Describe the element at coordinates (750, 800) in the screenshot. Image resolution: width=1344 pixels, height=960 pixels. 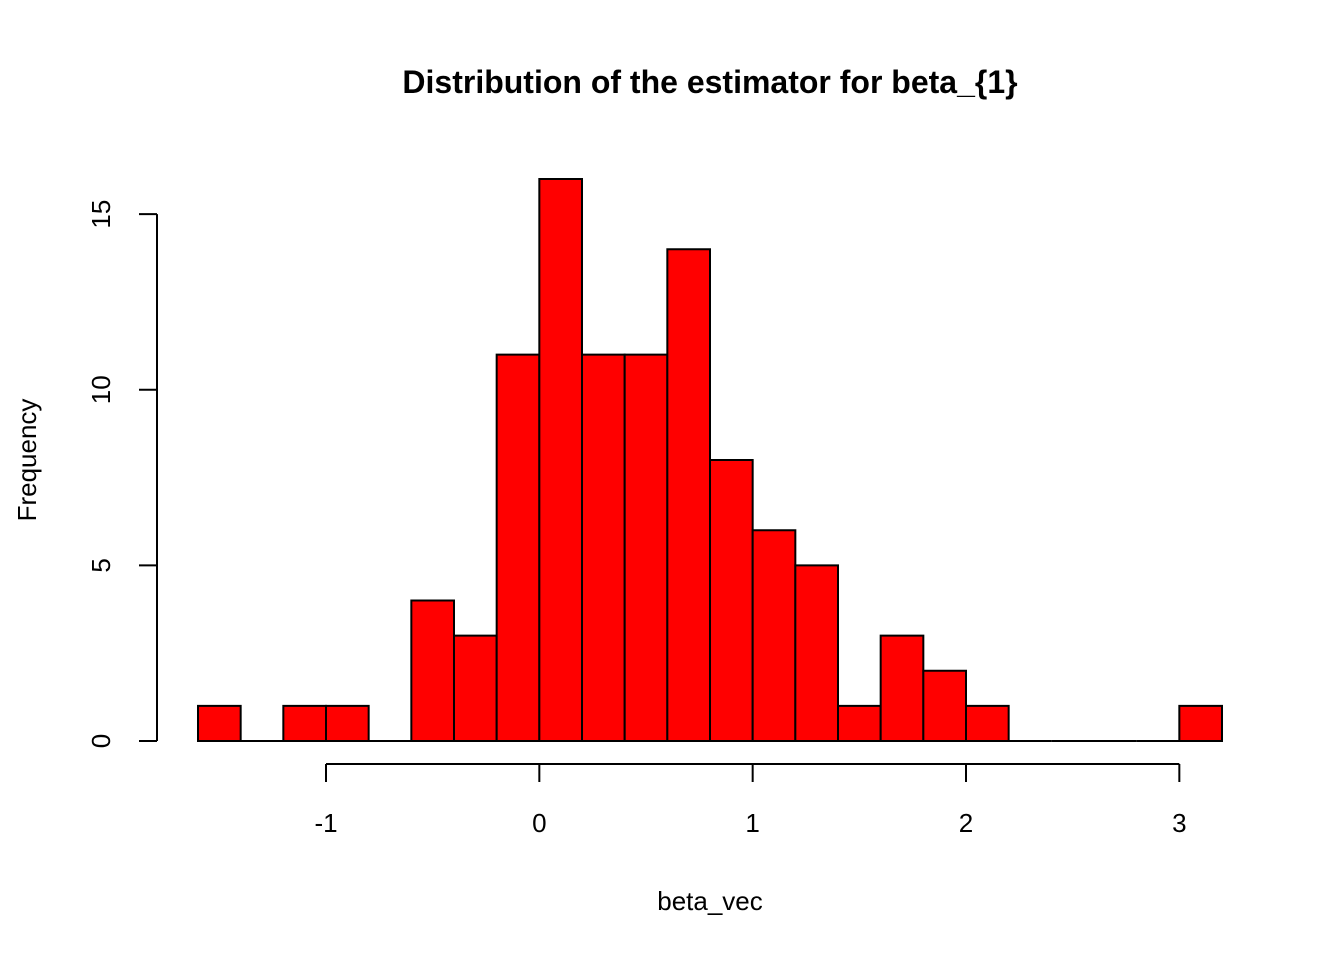
I see `x-axis: -1 0 1 2 3` at that location.